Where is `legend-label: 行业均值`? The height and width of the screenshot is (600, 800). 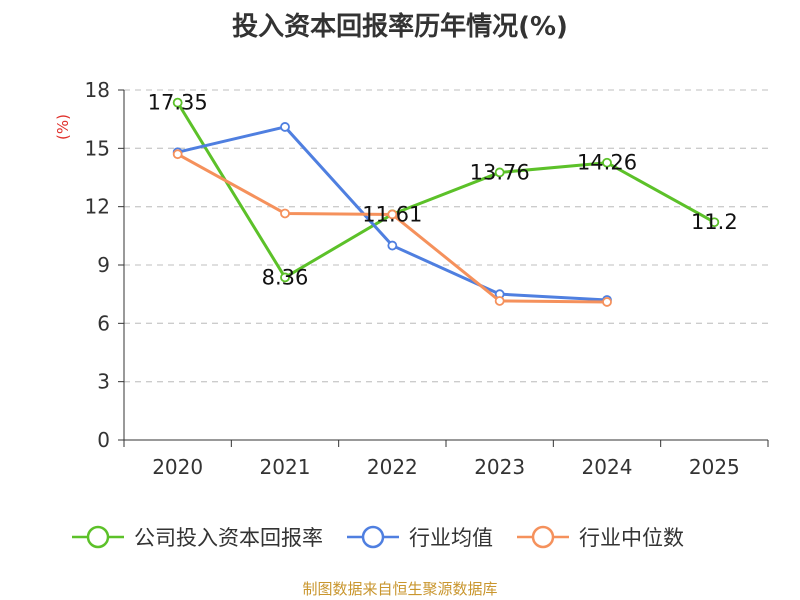
legend-label: 行业均值 is located at coordinates (451, 538).